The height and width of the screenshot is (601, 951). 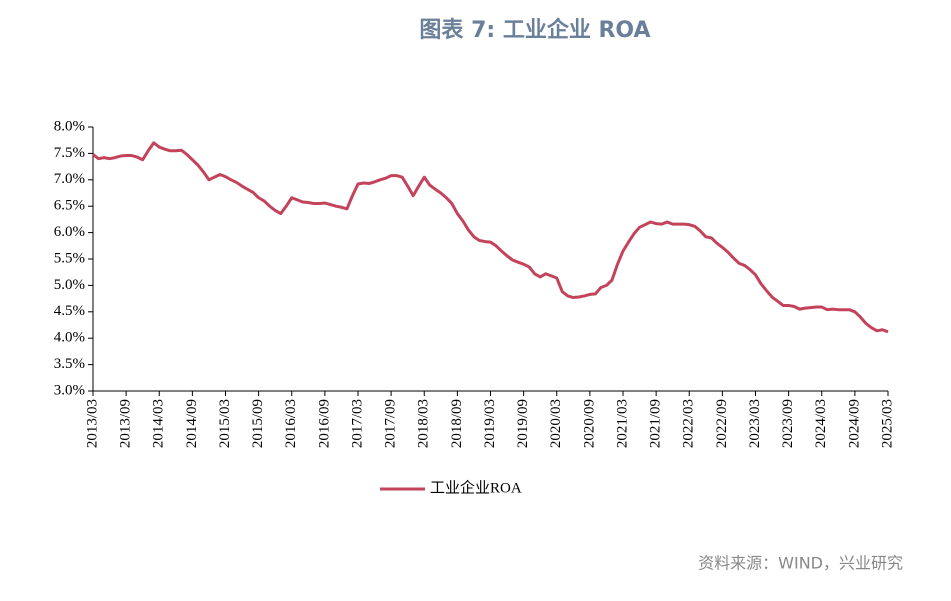 I want to click on x-tick-label: 2018/09, so click(x=457, y=423).